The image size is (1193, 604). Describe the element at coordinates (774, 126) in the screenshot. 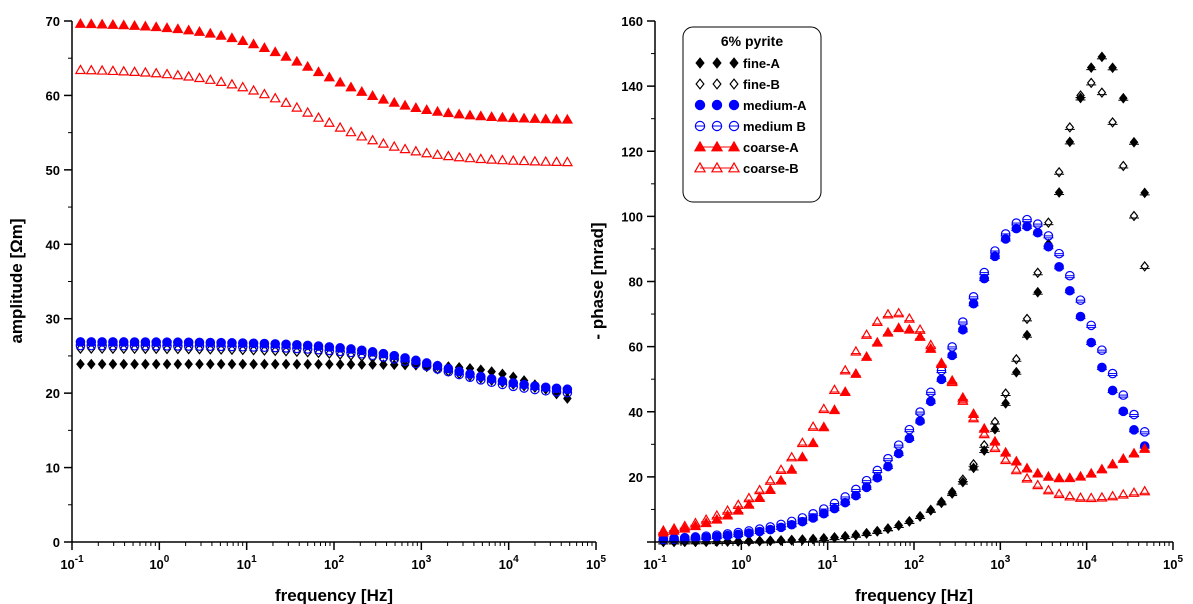

I see `legend-label: medium B` at that location.